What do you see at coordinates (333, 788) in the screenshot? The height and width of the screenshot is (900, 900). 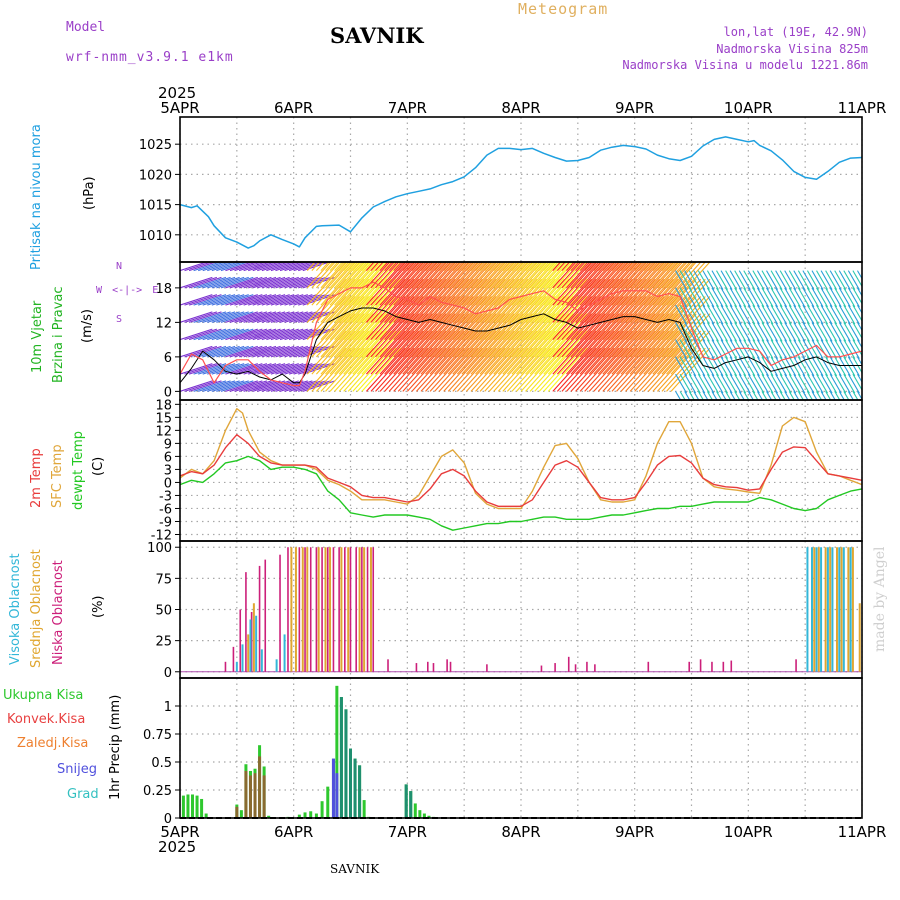 I see `snow-bar` at bounding box center [333, 788].